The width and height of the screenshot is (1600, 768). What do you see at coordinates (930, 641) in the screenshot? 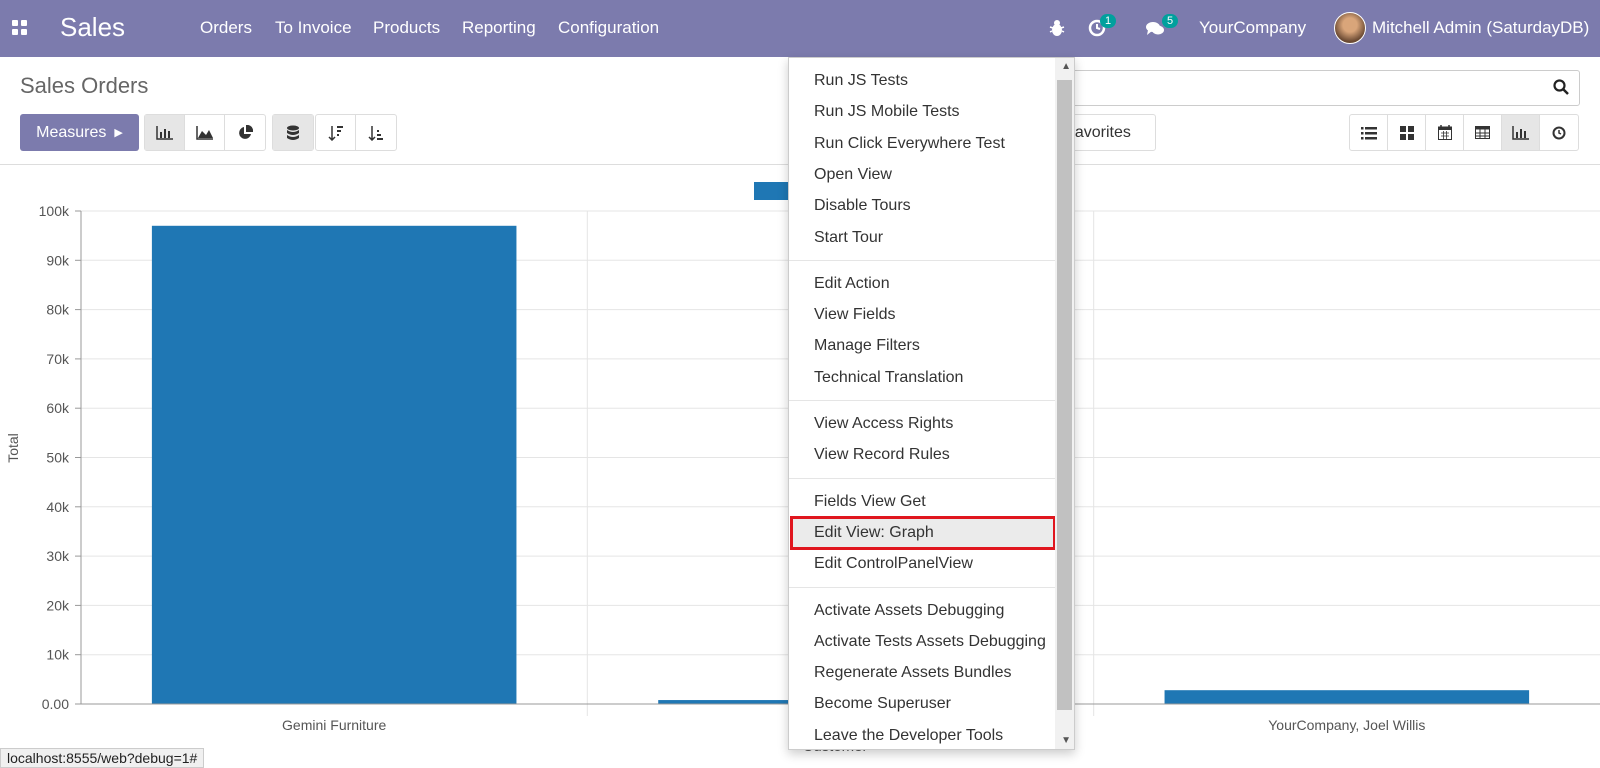
I see `debug-menu-item-activate-tests-assets-debugging: Activate Tests Assets Debugging` at bounding box center [930, 641].